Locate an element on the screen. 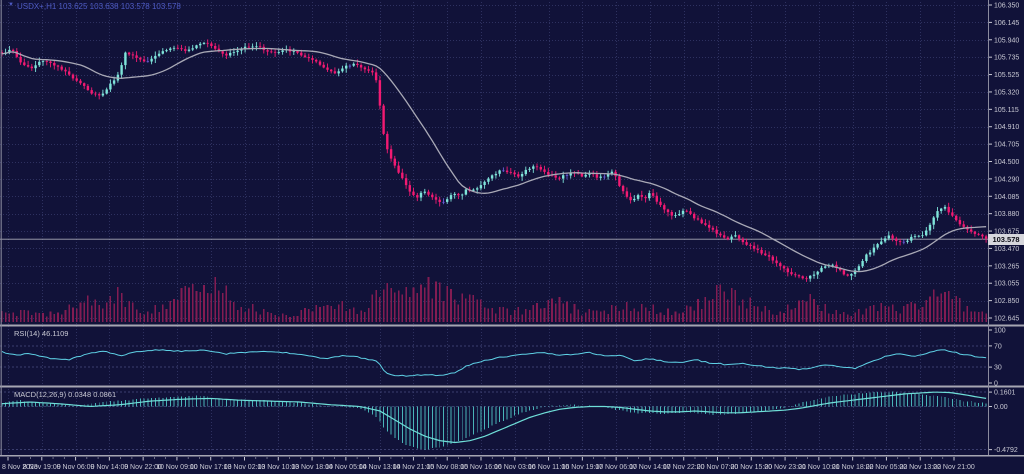 The height and width of the screenshot is (474, 1024). price-tick-label: 104.290 is located at coordinates (1006, 179).